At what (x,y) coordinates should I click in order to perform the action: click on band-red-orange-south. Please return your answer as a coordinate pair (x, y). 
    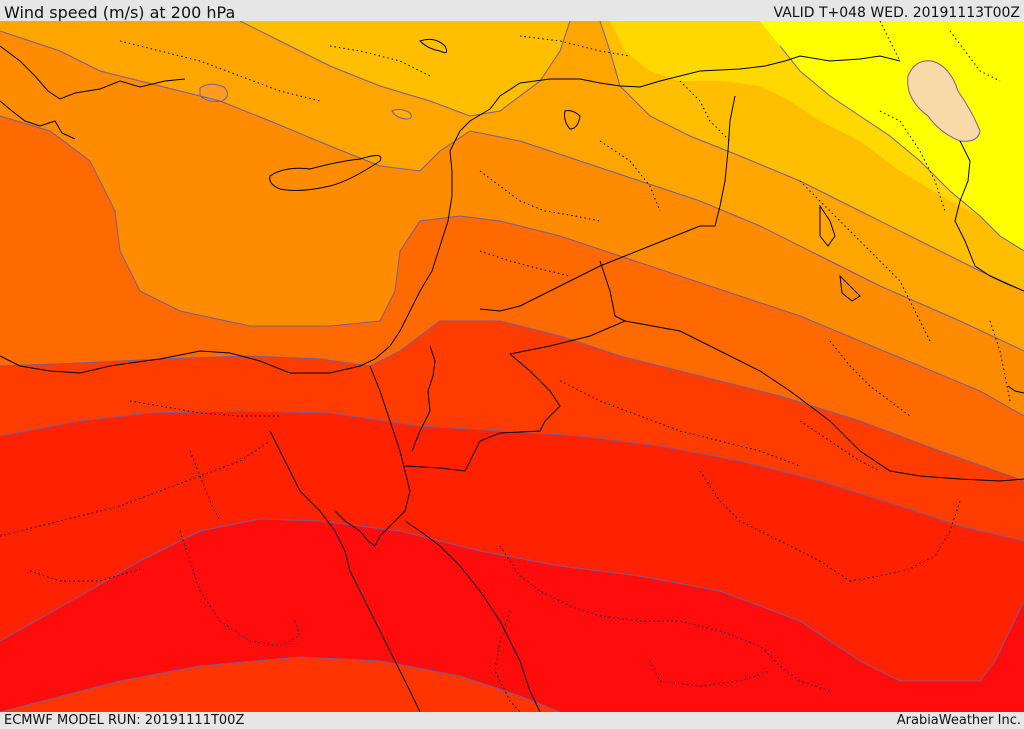
    Looking at the image, I should click on (280, 684).